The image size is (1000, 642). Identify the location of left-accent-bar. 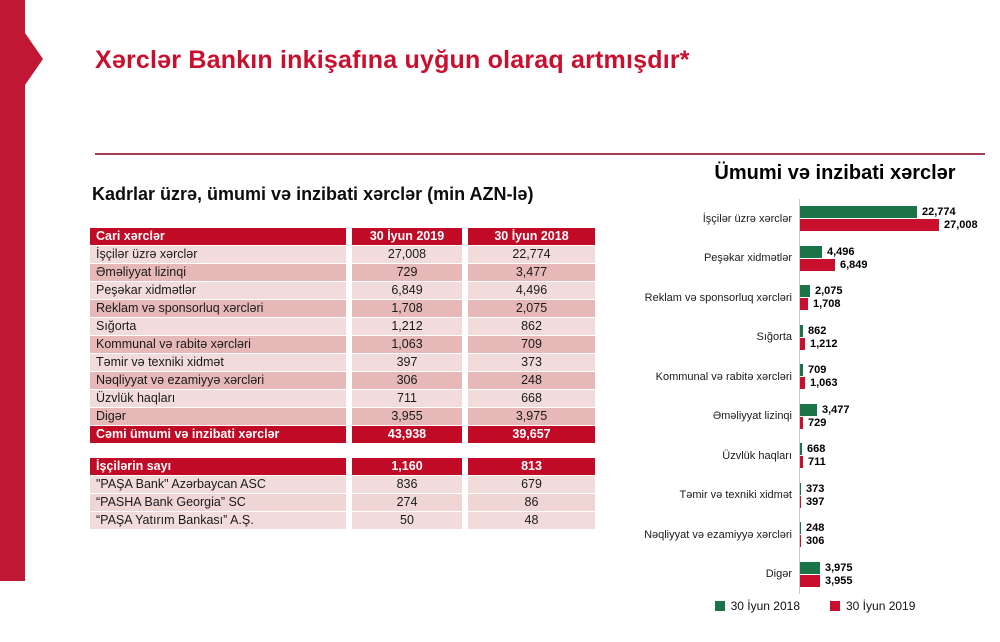
(21, 290).